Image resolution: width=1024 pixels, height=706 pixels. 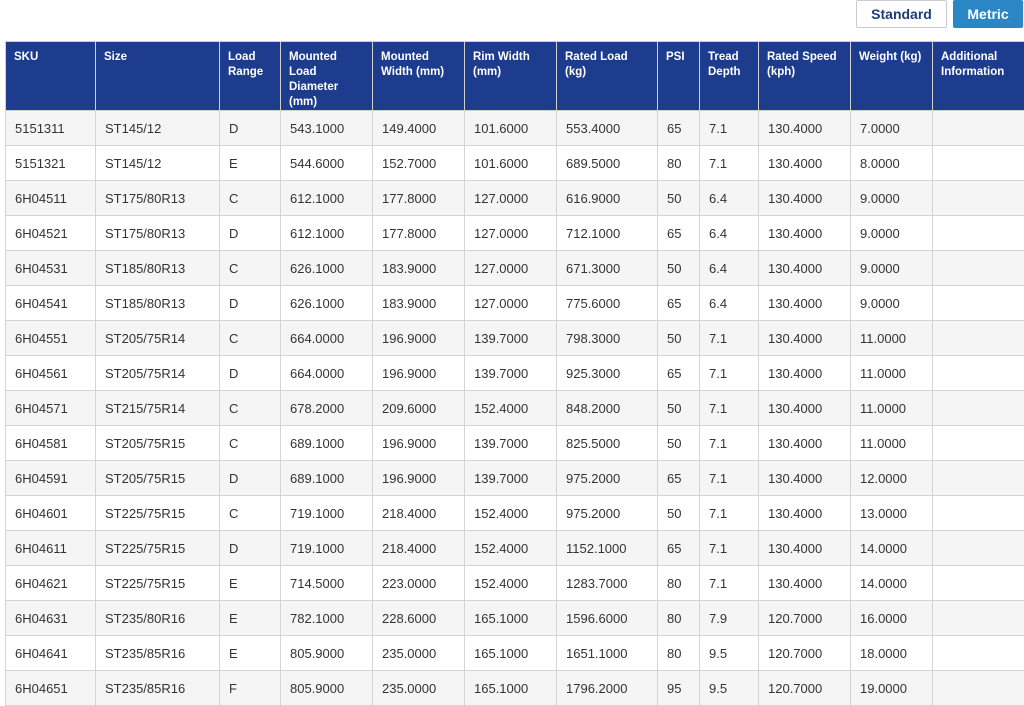 I want to click on table-cell: 6H04511, so click(x=51, y=198).